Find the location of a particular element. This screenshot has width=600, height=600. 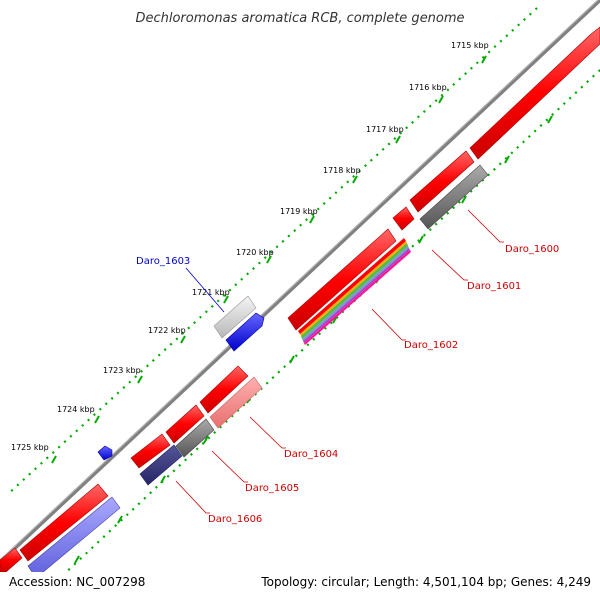

tick-label: 1716 kbp is located at coordinates (428, 87).